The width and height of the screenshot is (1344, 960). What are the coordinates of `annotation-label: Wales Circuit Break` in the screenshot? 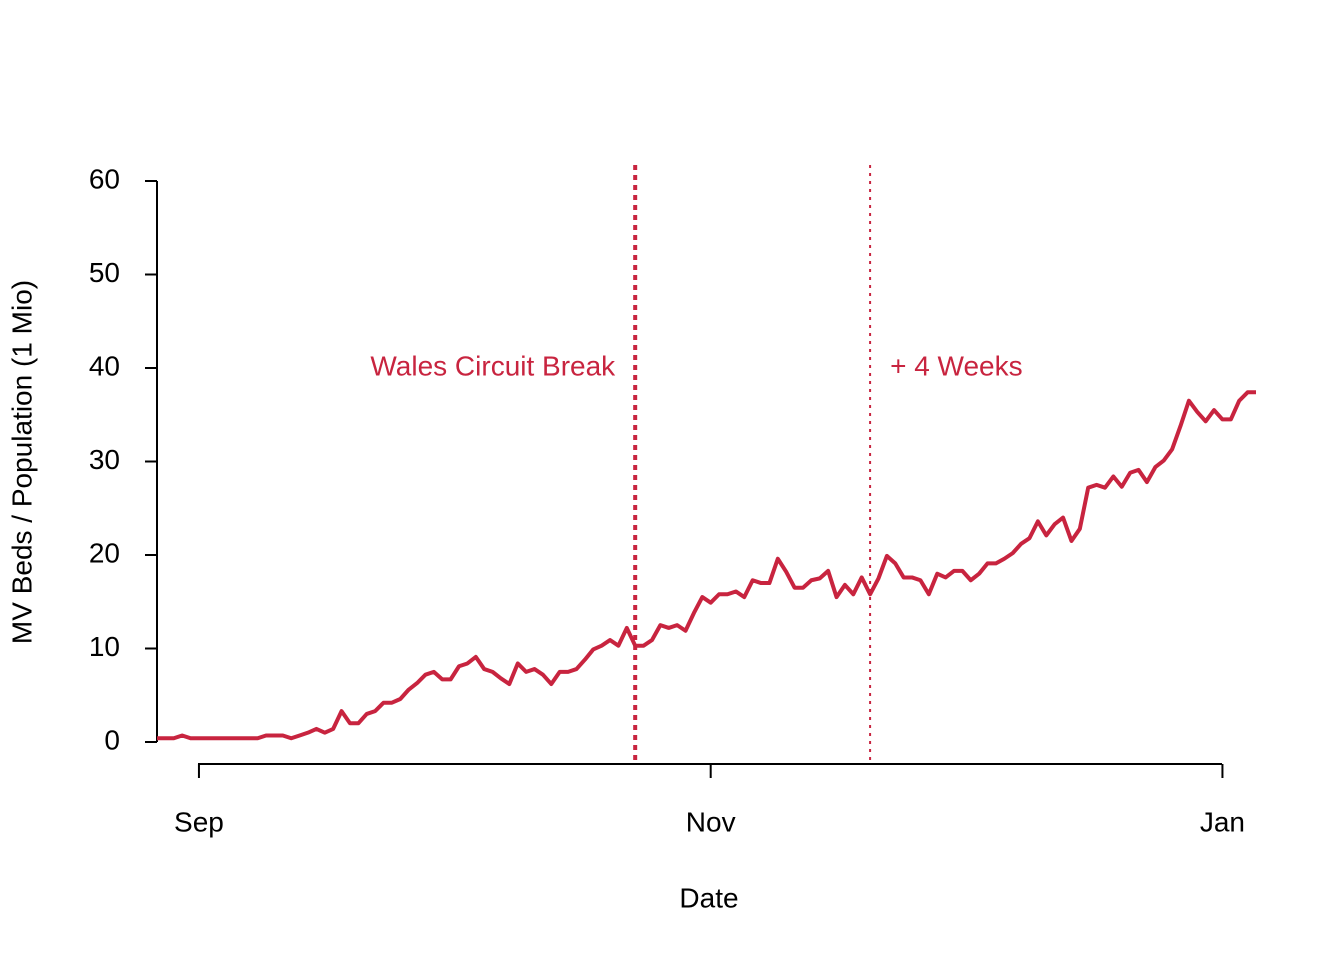 It's located at (493, 365).